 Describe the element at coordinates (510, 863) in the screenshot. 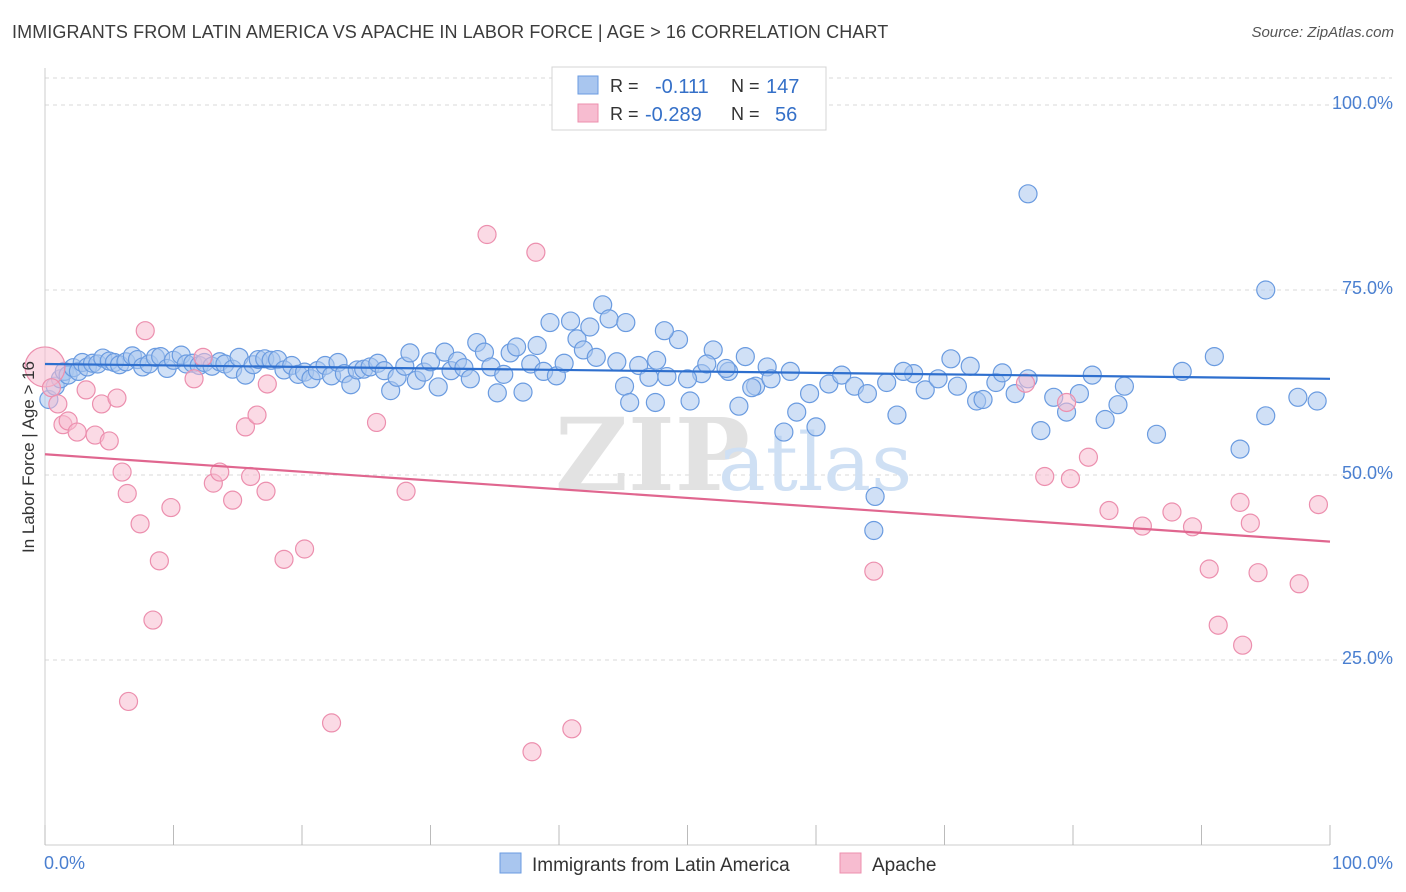

I see `bottom-legend-swatch-blue` at that location.